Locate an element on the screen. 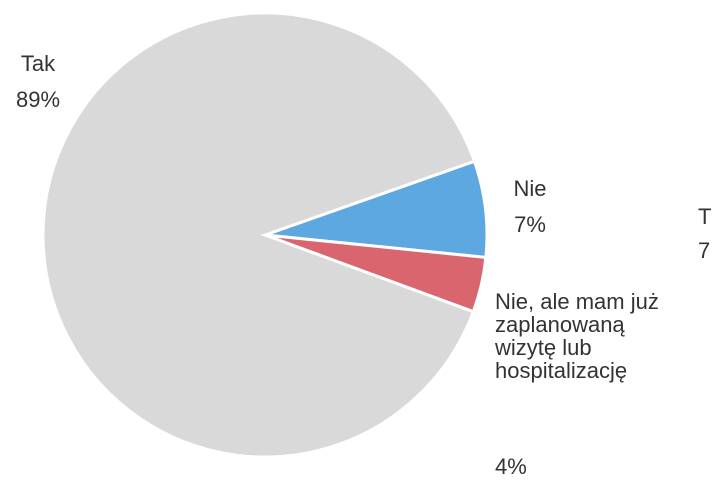  clipped-label: 7 is located at coordinates (704, 250).